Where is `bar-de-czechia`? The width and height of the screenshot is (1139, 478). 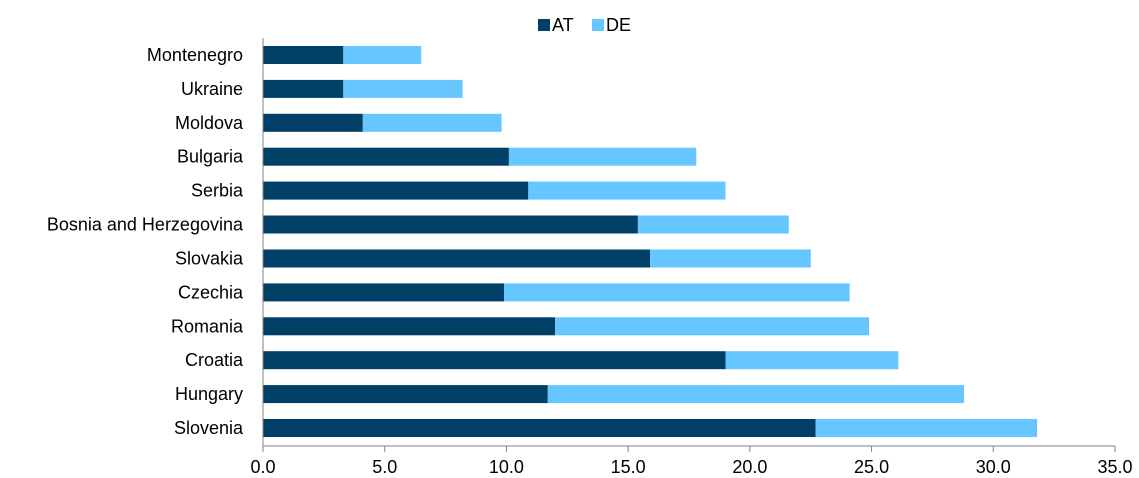
bar-de-czechia is located at coordinates (677, 292).